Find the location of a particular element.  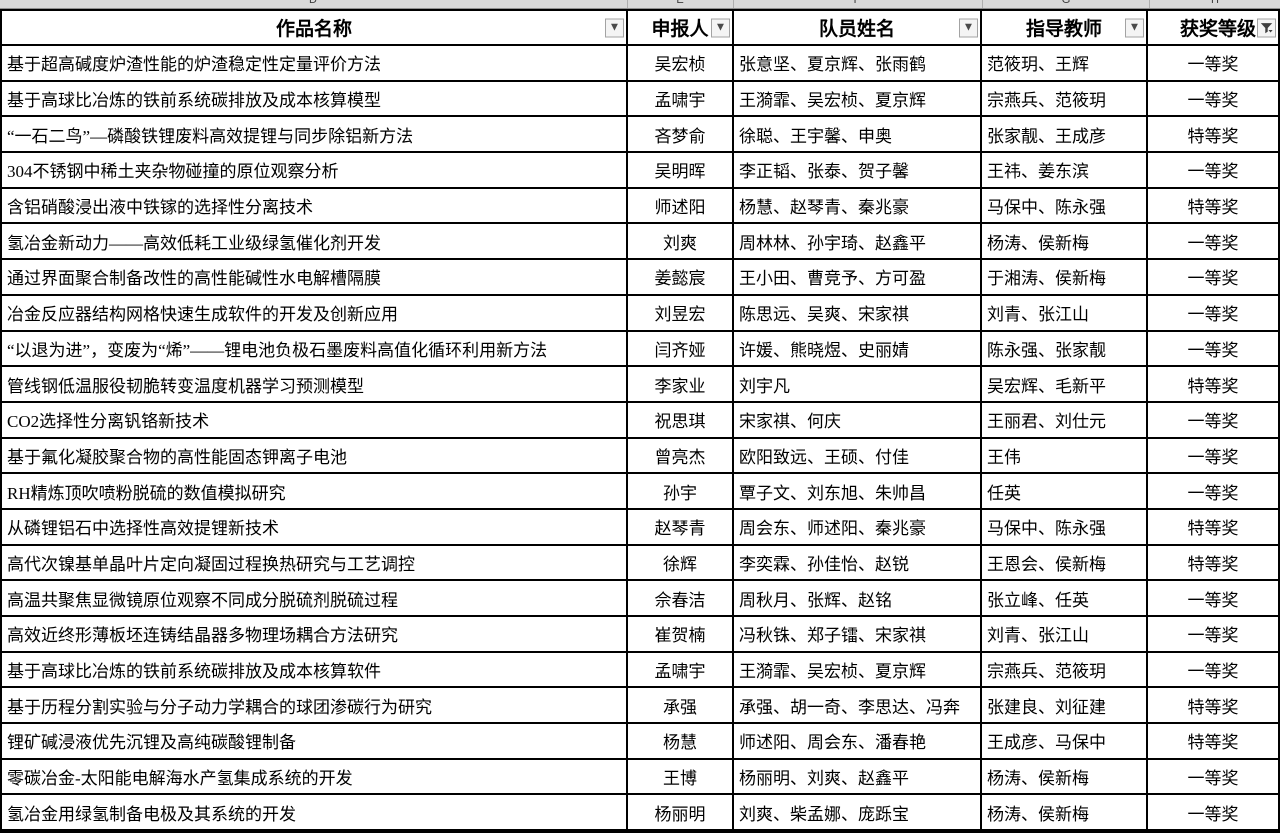

cell-advisors: 王祎、姜东滨 is located at coordinates (1065, 171).